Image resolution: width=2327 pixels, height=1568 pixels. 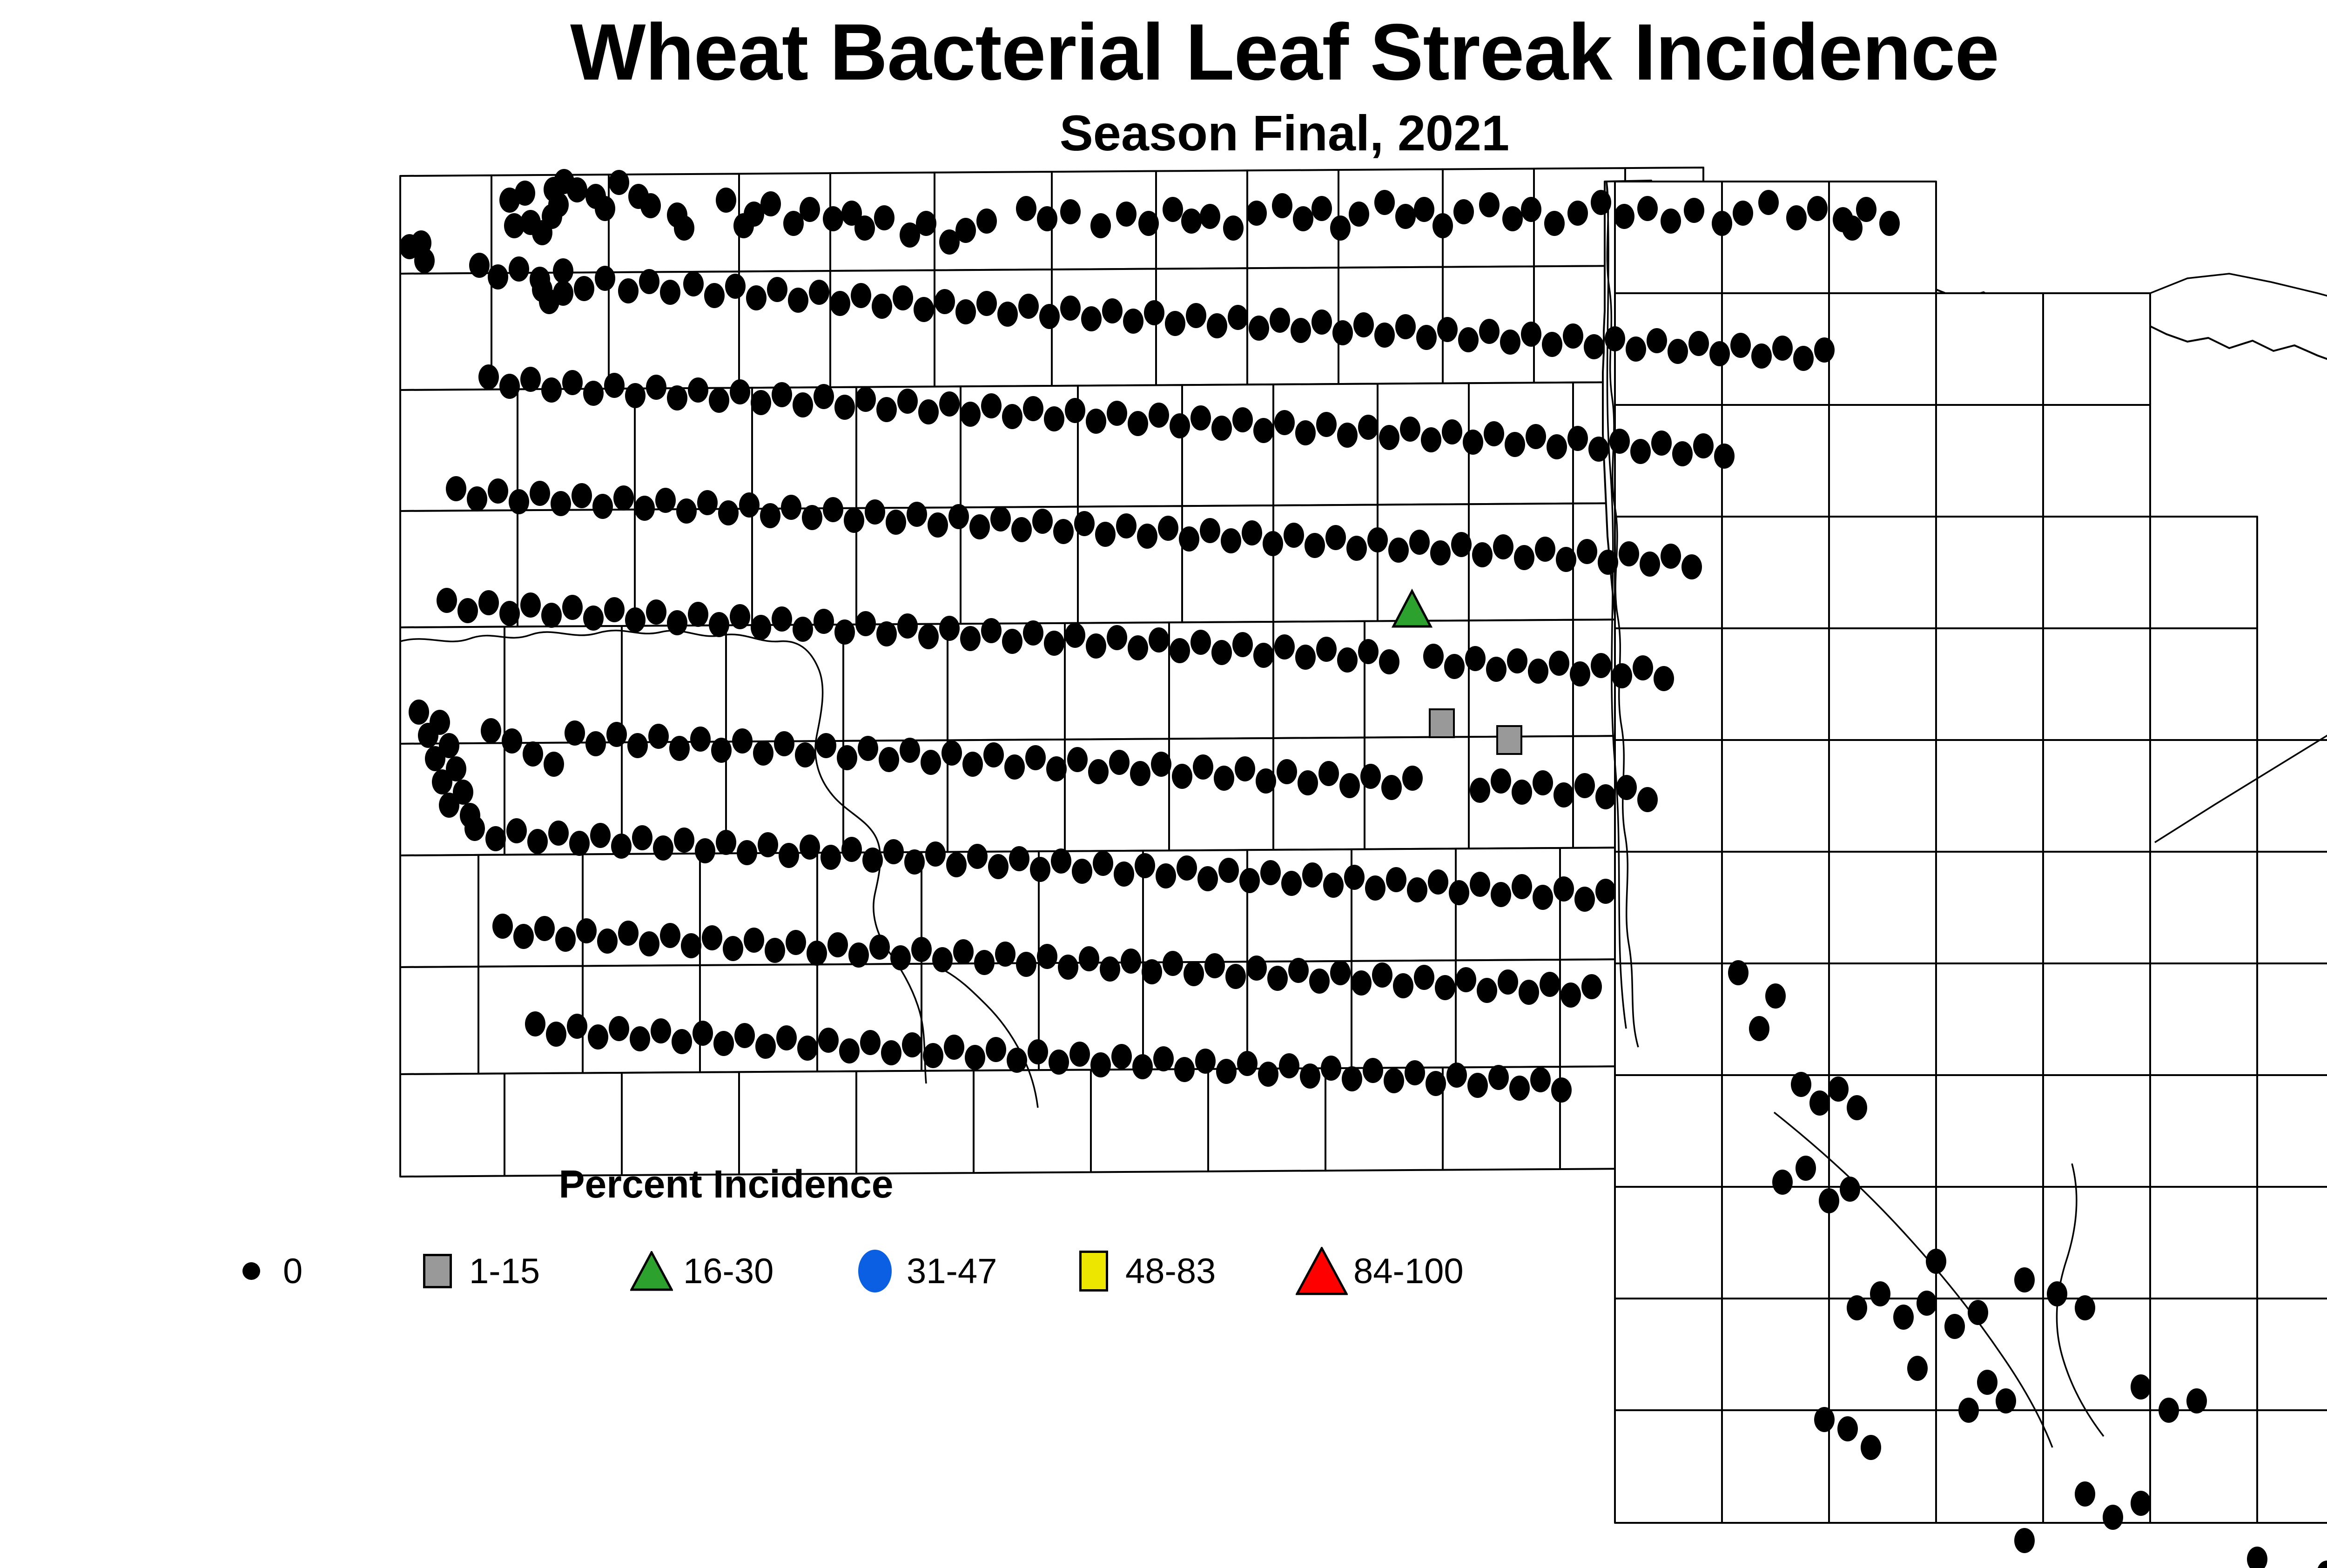 I want to click on legend-item-0: 0, so click(x=263, y=1271).